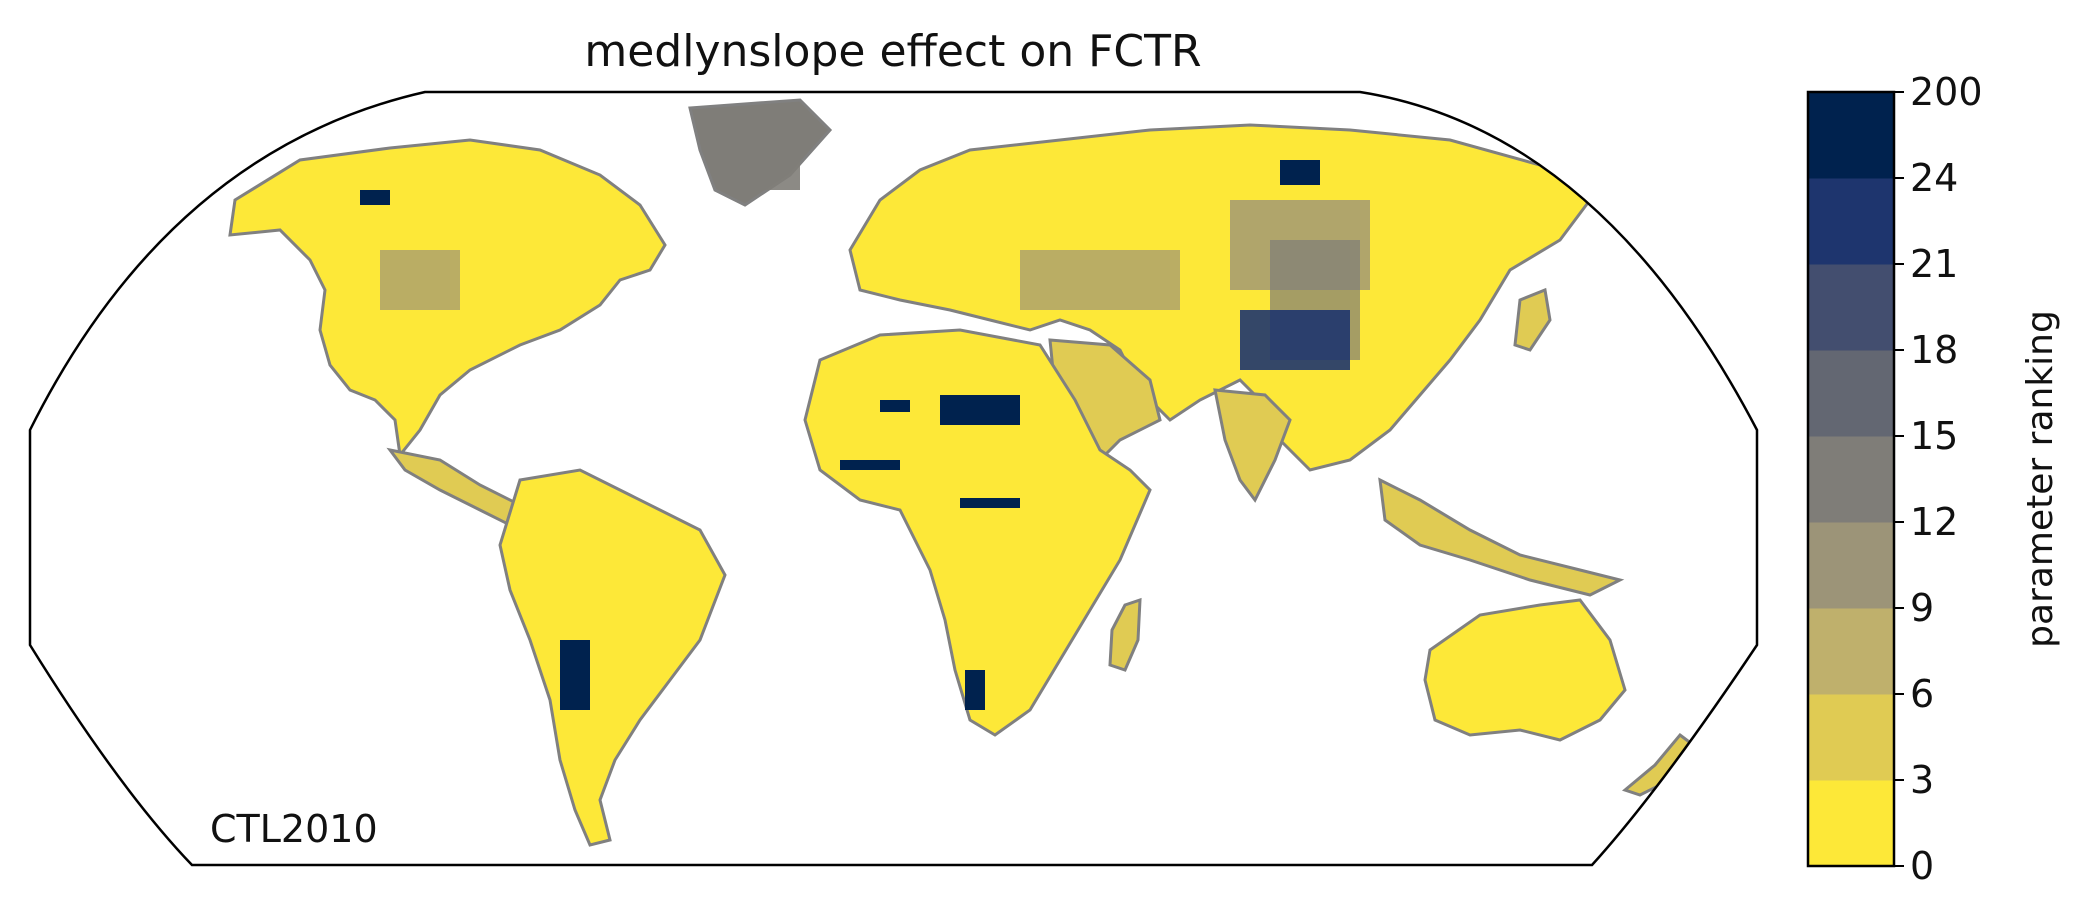  I want to click on map-title: medlynslope effect on FCTR, so click(892, 51).